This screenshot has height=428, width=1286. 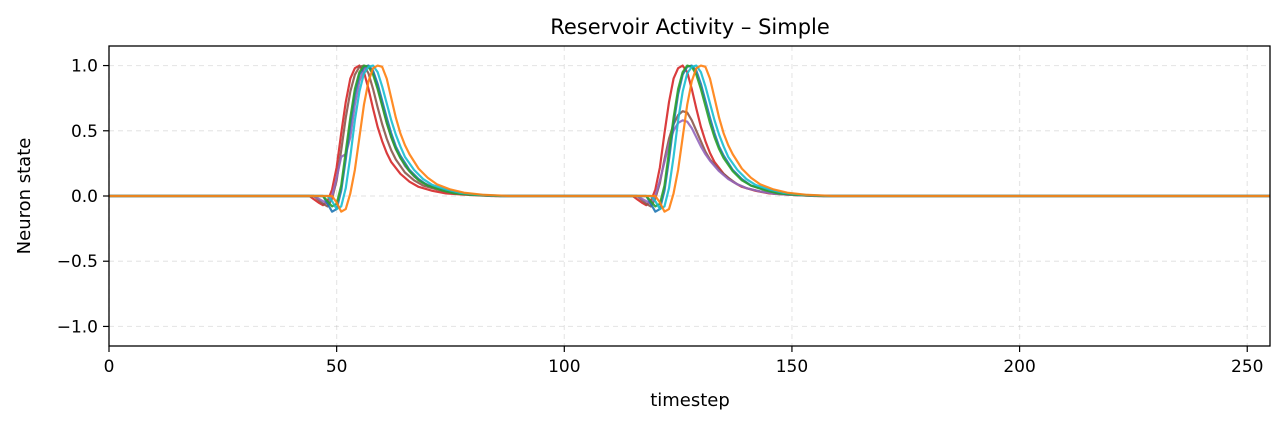 I want to click on x-tick-label: 200, so click(x=1019, y=367).